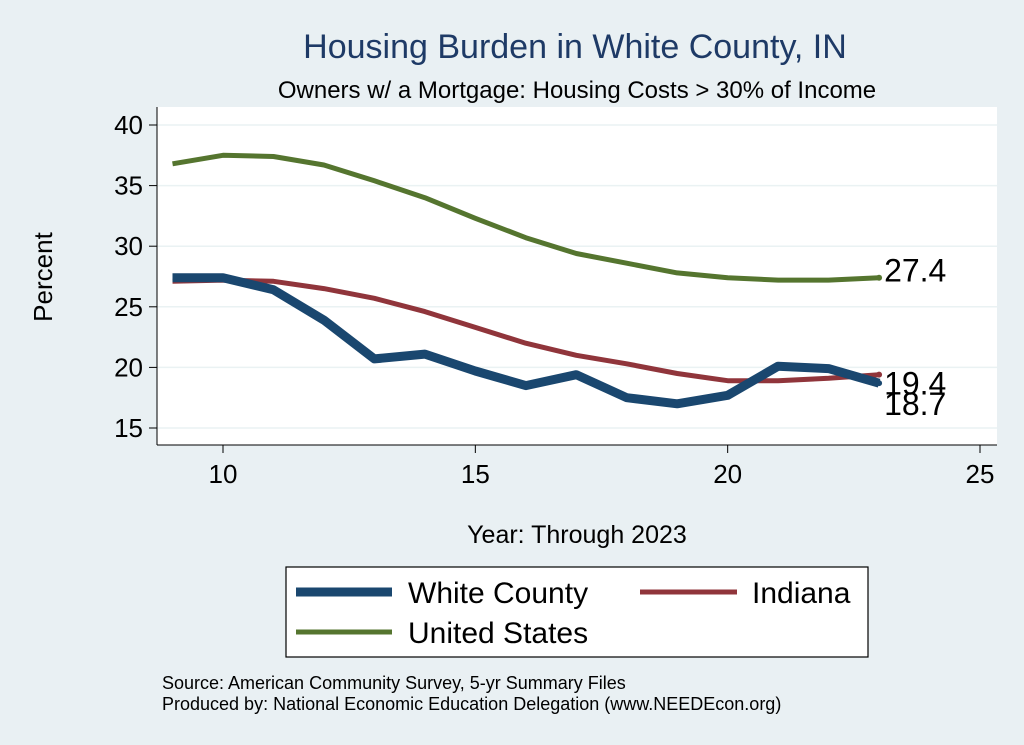 This screenshot has height=745, width=1024. Describe the element at coordinates (475, 474) in the screenshot. I see `x-tick-label: 15` at that location.